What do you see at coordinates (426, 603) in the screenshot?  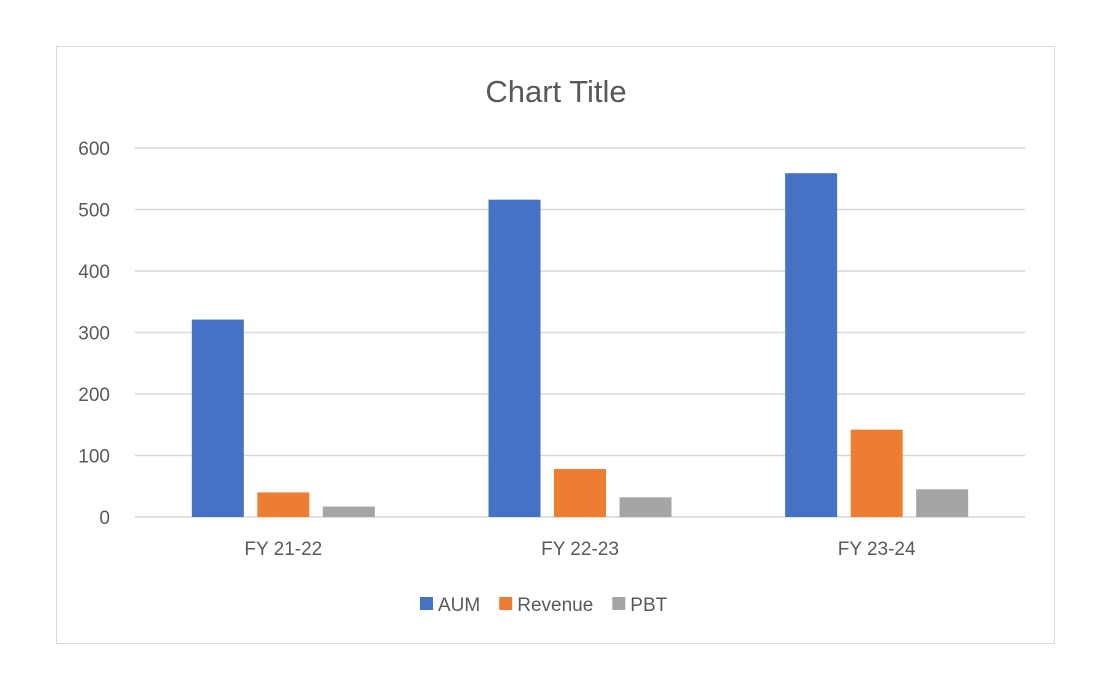 I see `legend-swatch-aum` at bounding box center [426, 603].